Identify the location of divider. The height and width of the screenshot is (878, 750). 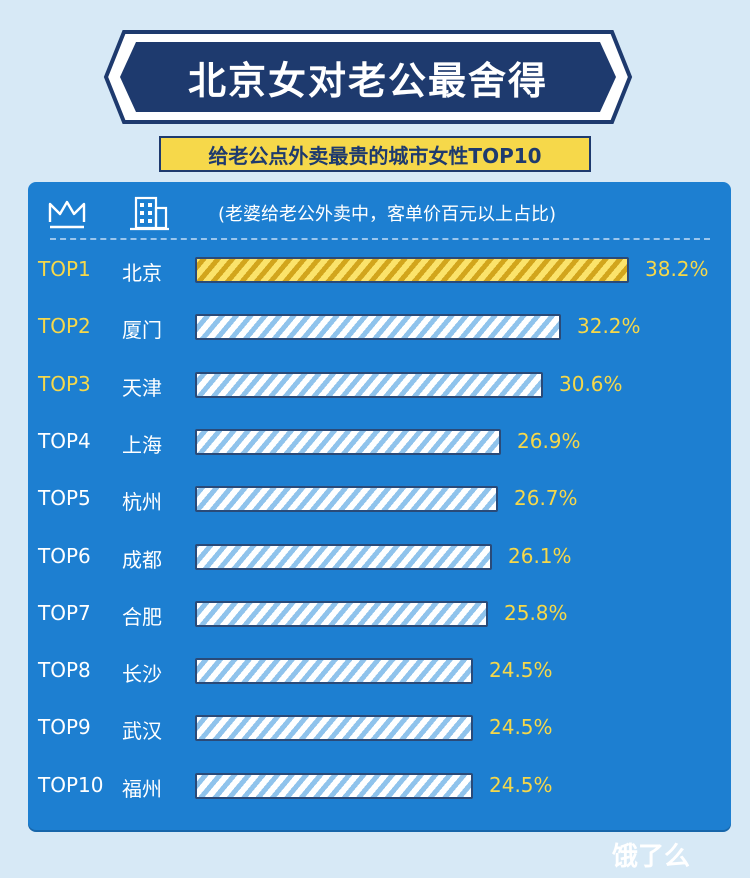
(380, 239).